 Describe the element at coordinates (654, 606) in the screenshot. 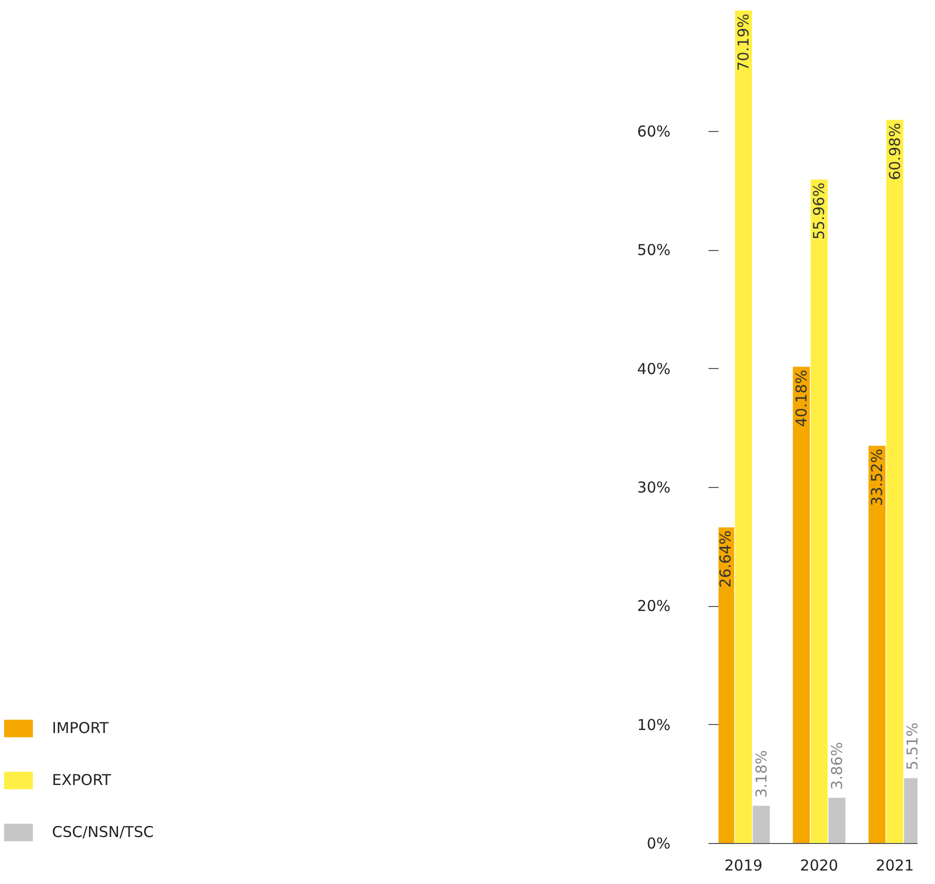

I see `y-tick-label: 20%` at that location.